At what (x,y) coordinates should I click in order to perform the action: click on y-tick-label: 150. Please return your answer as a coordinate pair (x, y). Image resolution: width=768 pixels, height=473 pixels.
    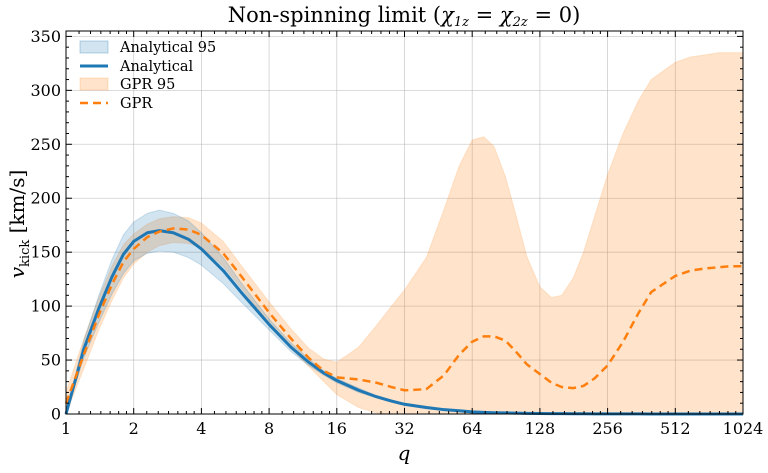
    Looking at the image, I should click on (45, 252).